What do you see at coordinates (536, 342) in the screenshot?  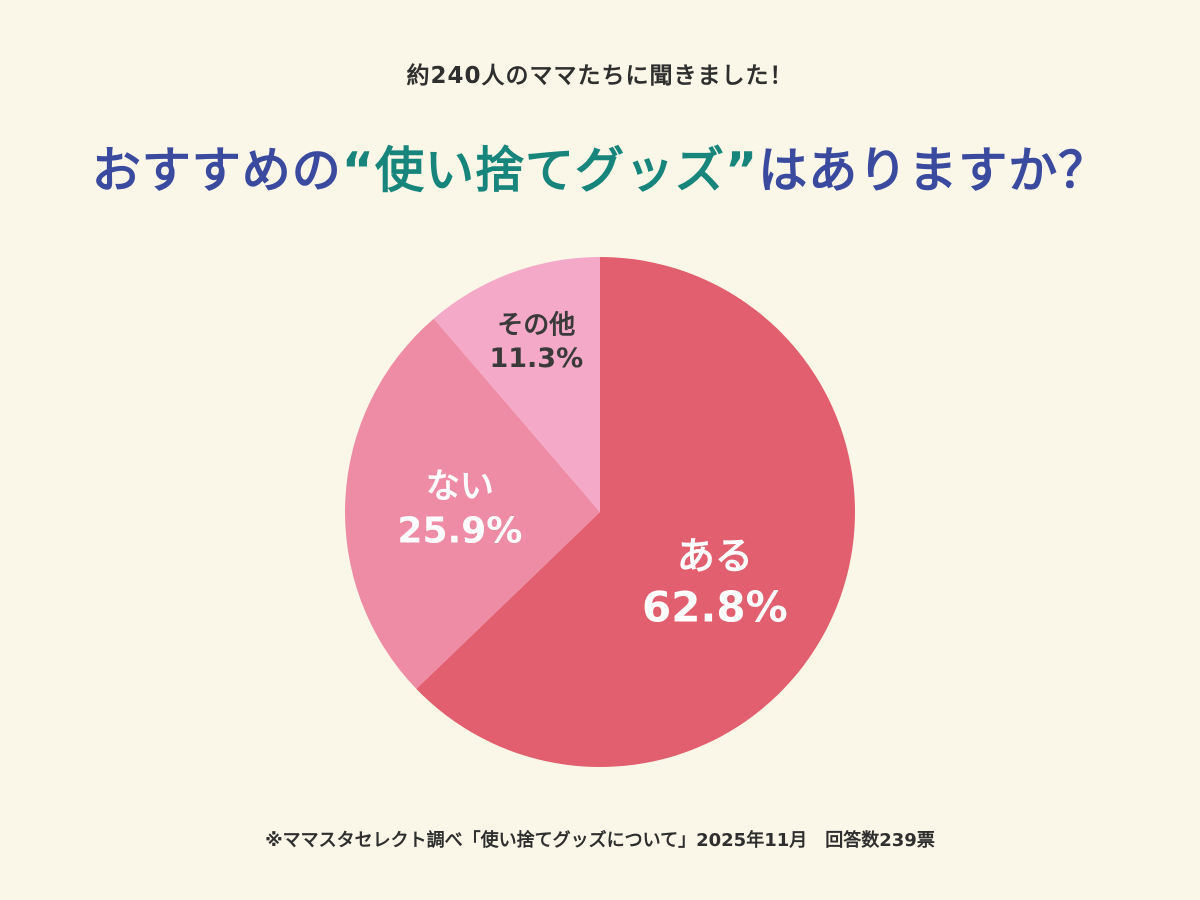 I see `pie-slice-label-2: その他 11.3%` at bounding box center [536, 342].